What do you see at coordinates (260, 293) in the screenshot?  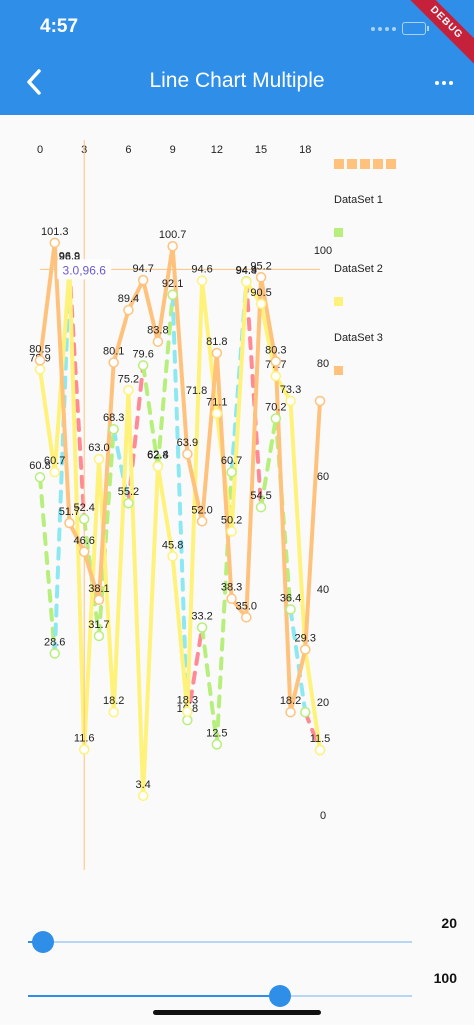 I see `data-label: 90.5` at bounding box center [260, 293].